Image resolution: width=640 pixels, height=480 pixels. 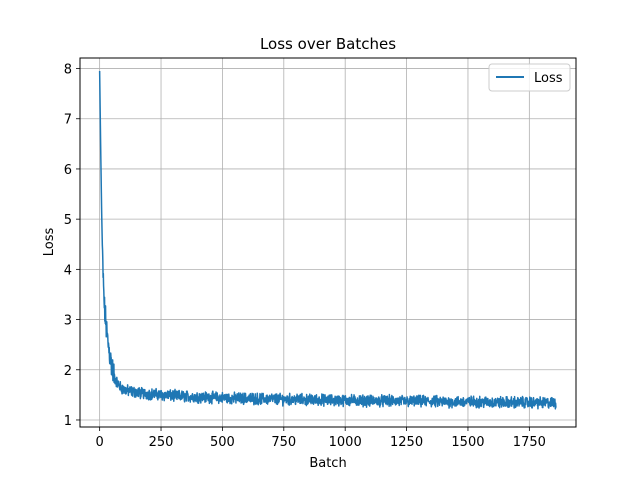 I want to click on y-tick-label: 3, so click(x=68, y=321).